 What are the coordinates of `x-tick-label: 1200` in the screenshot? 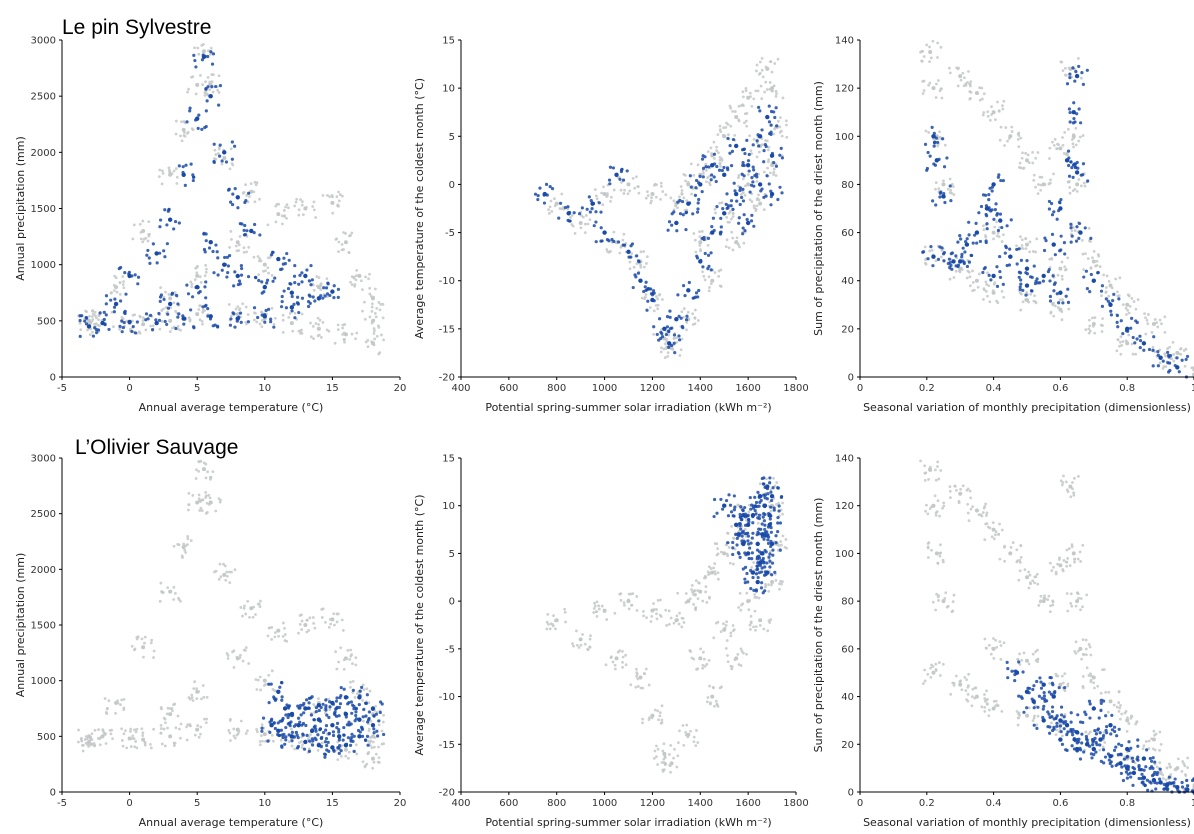 It's located at (652, 803).